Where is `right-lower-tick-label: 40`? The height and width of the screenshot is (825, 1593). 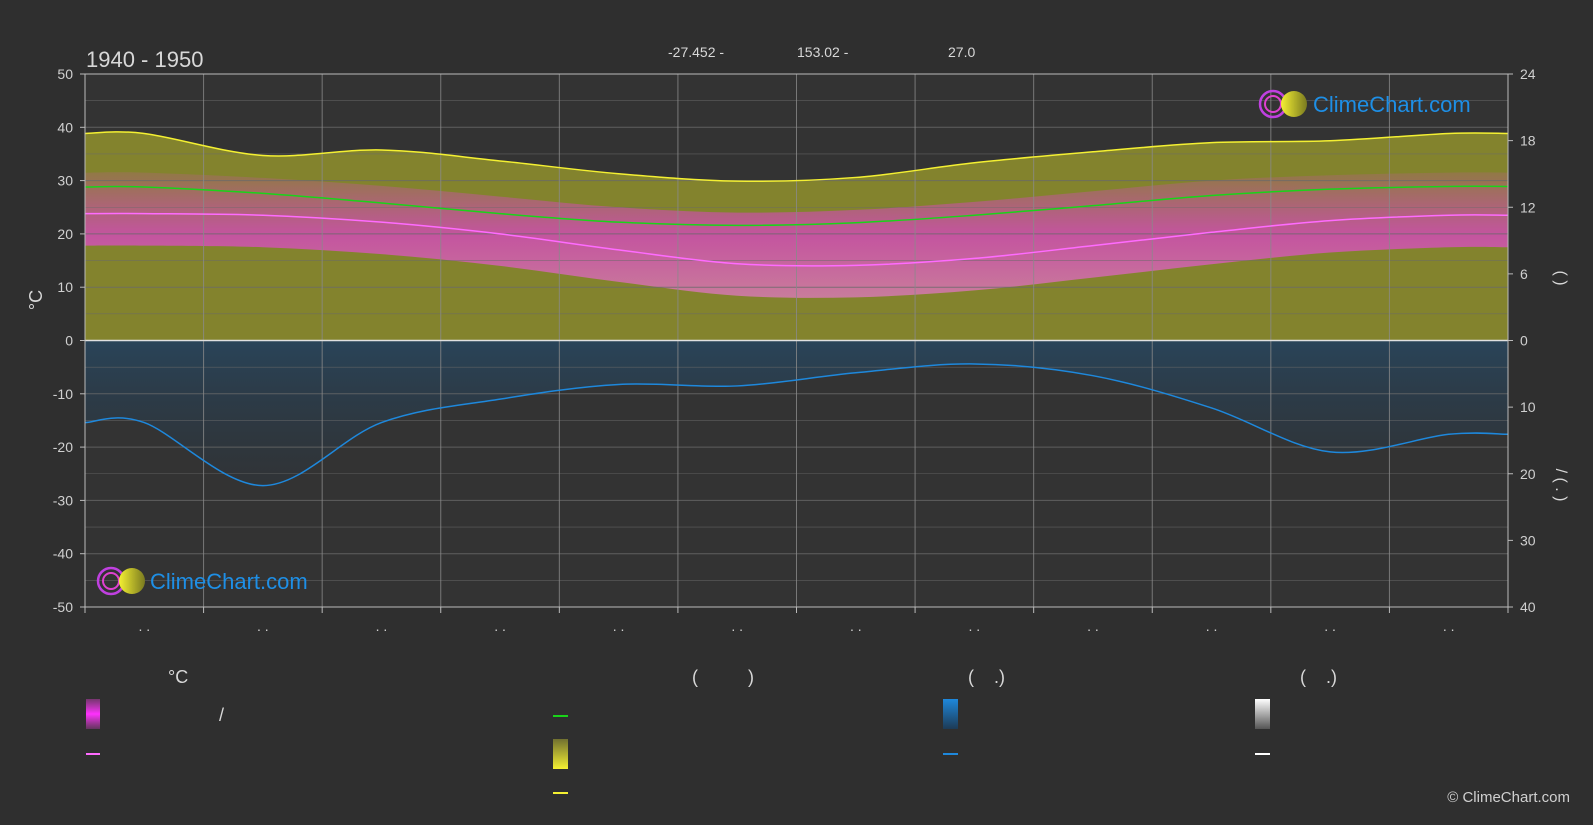 right-lower-tick-label: 40 is located at coordinates (1528, 607).